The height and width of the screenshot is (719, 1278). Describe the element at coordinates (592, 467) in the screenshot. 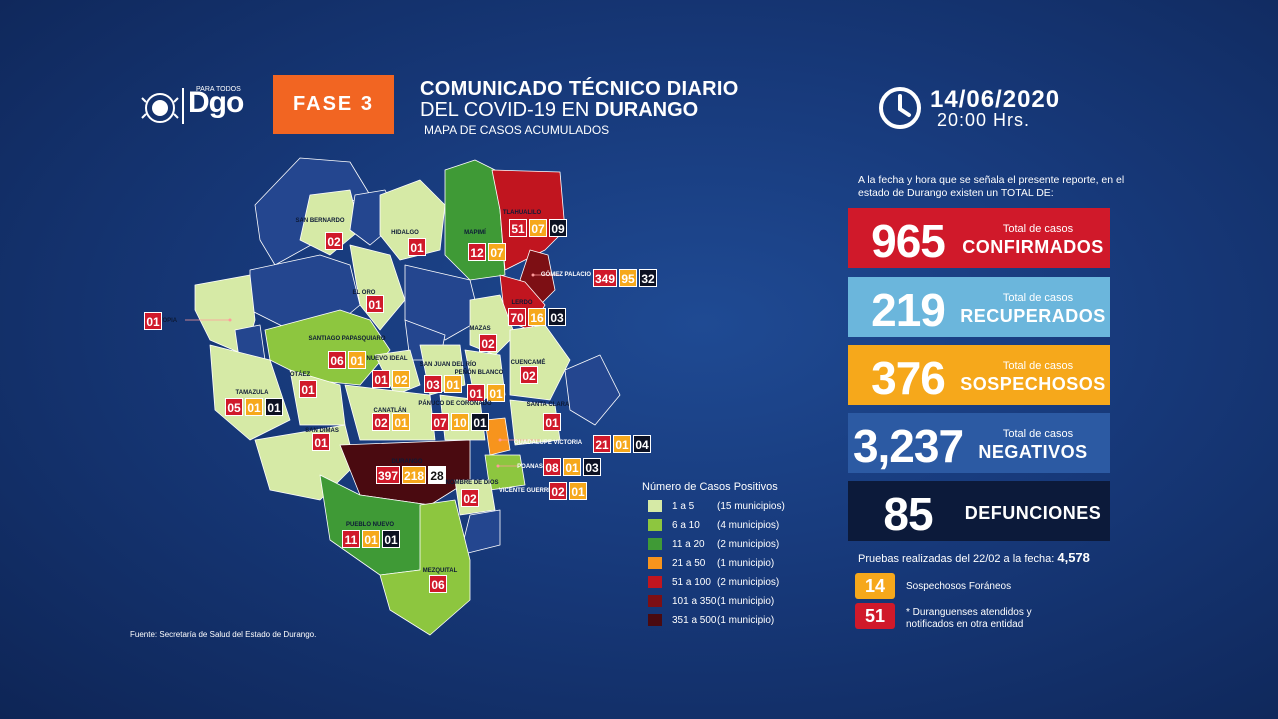

I see `deaths-count: 03` at that location.